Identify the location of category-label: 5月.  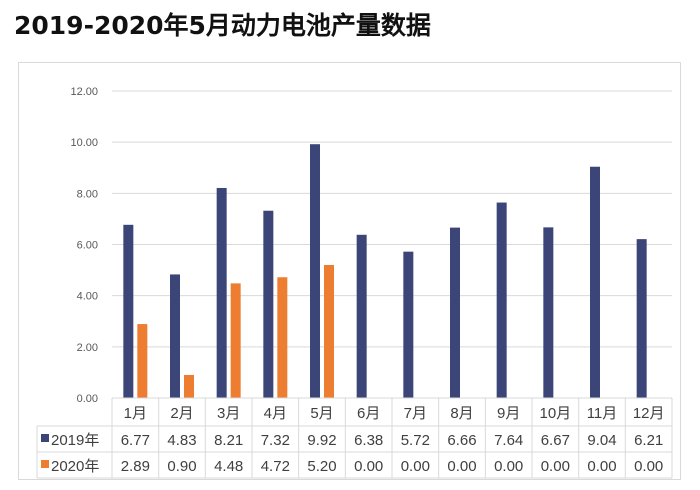
(321, 413).